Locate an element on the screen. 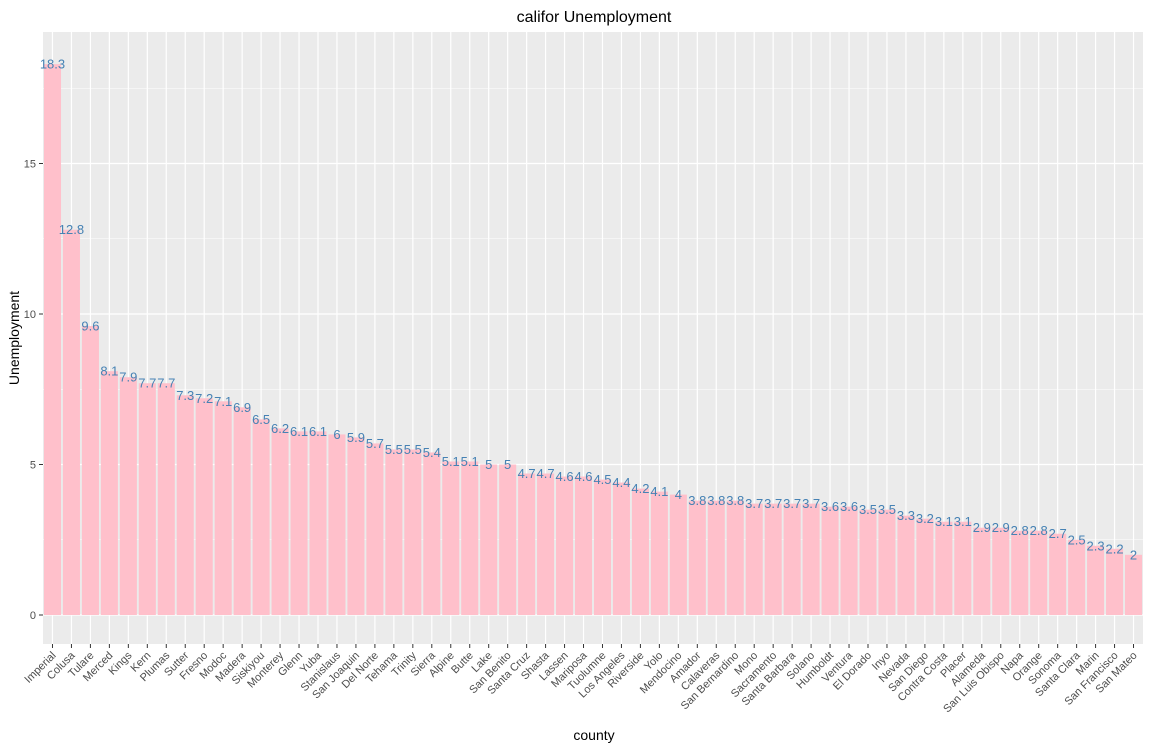 Image resolution: width=1150 pixels, height=749 pixels. data-label: 3.3 is located at coordinates (906, 515).